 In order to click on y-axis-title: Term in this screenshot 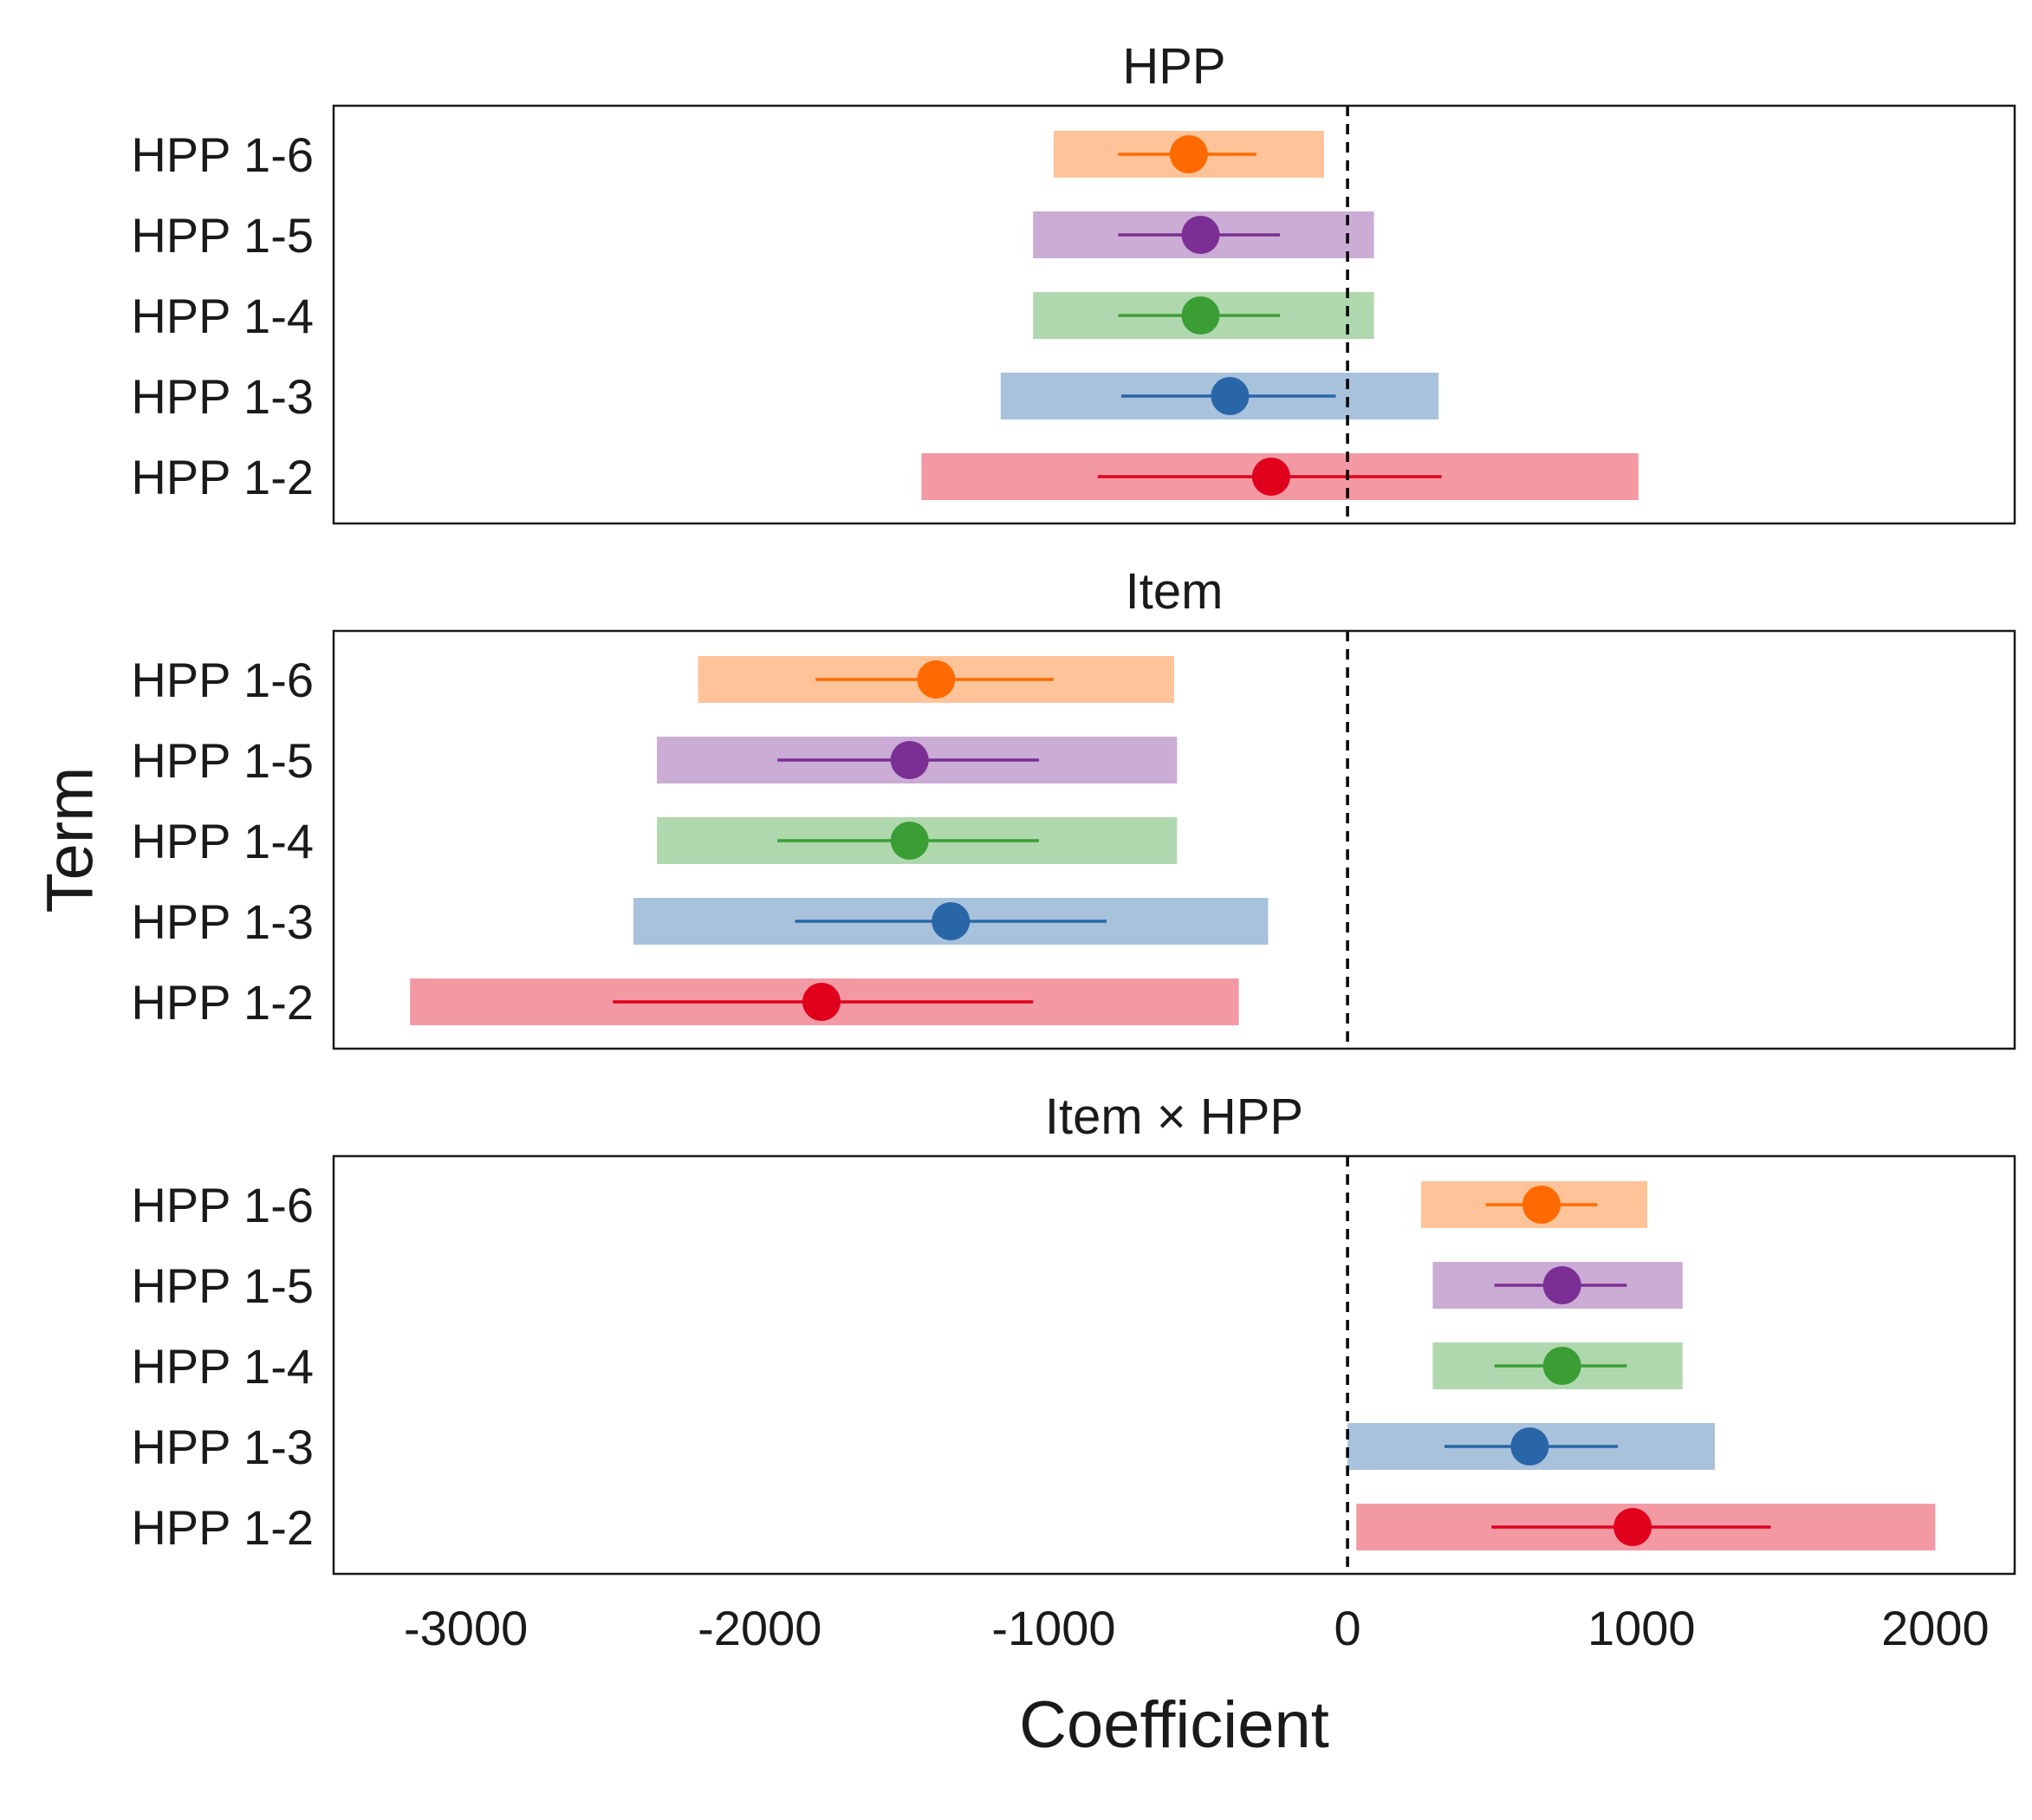, I will do `click(71, 840)`.